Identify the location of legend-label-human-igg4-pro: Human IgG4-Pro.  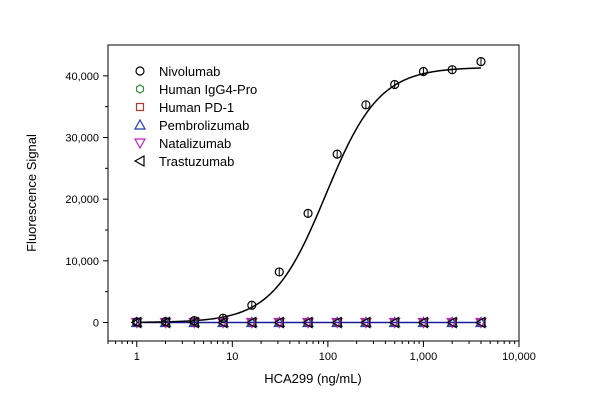
(208, 89).